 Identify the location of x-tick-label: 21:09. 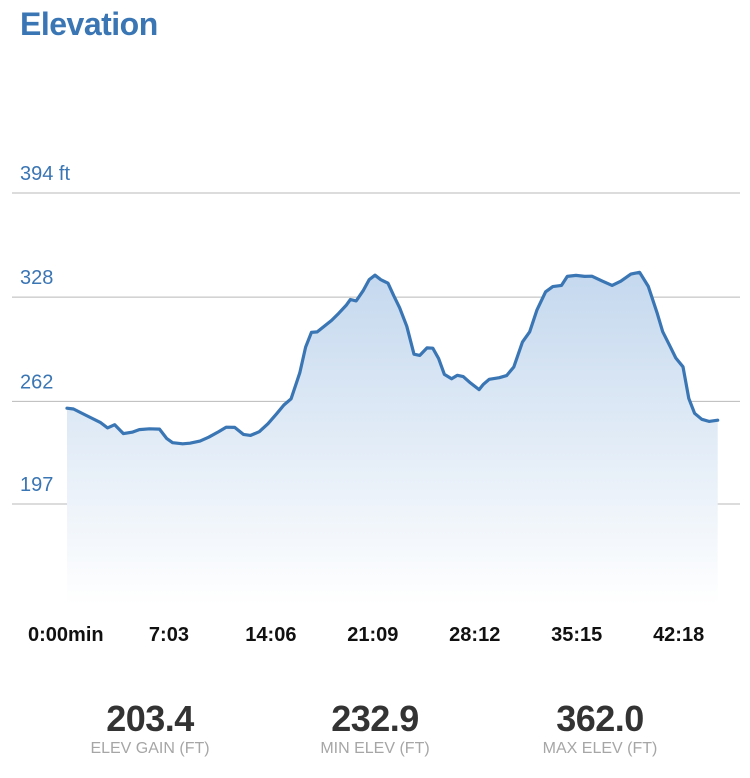
(372, 635).